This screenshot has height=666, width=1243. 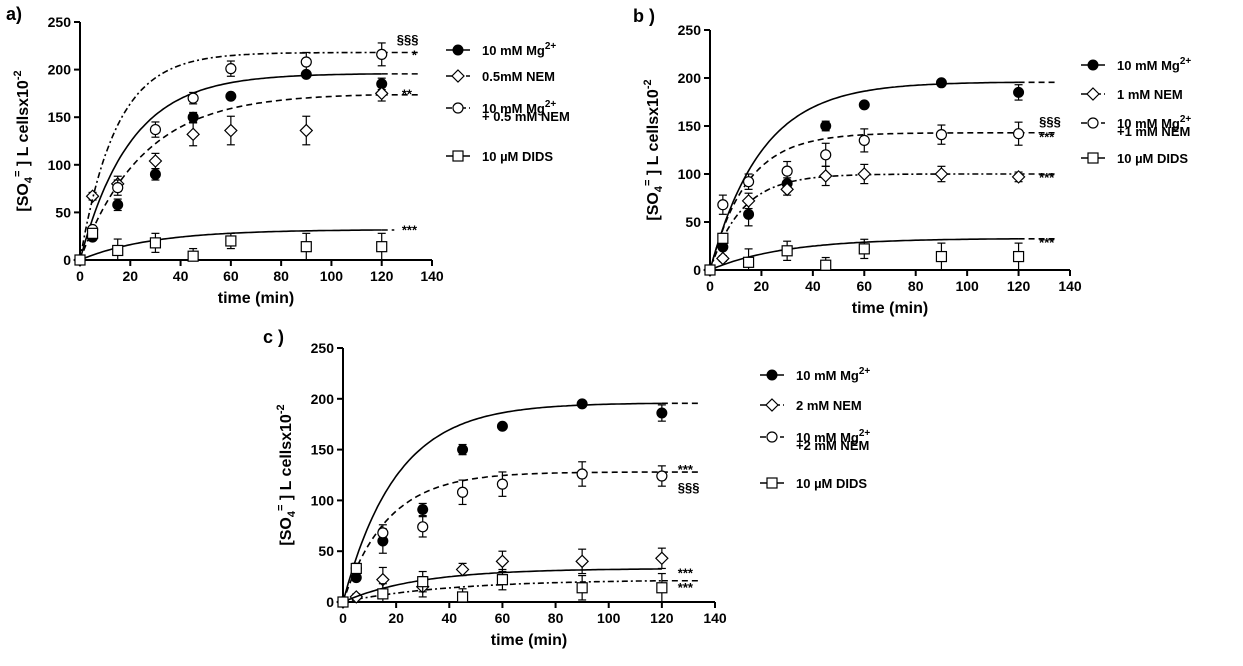 What do you see at coordinates (130, 276) in the screenshot?
I see `x-tick-label: 20` at bounding box center [130, 276].